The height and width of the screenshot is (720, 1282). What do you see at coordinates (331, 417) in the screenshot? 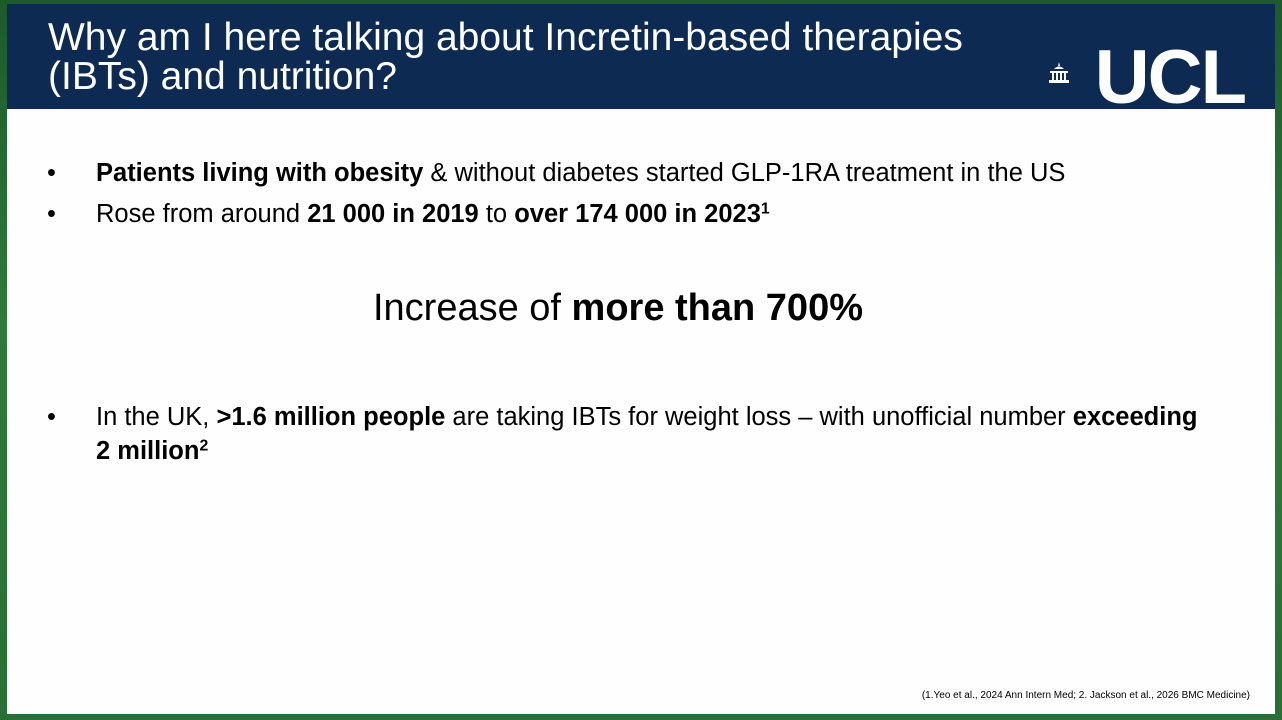
I see `bold-text: >1.6 million people` at bounding box center [331, 417].